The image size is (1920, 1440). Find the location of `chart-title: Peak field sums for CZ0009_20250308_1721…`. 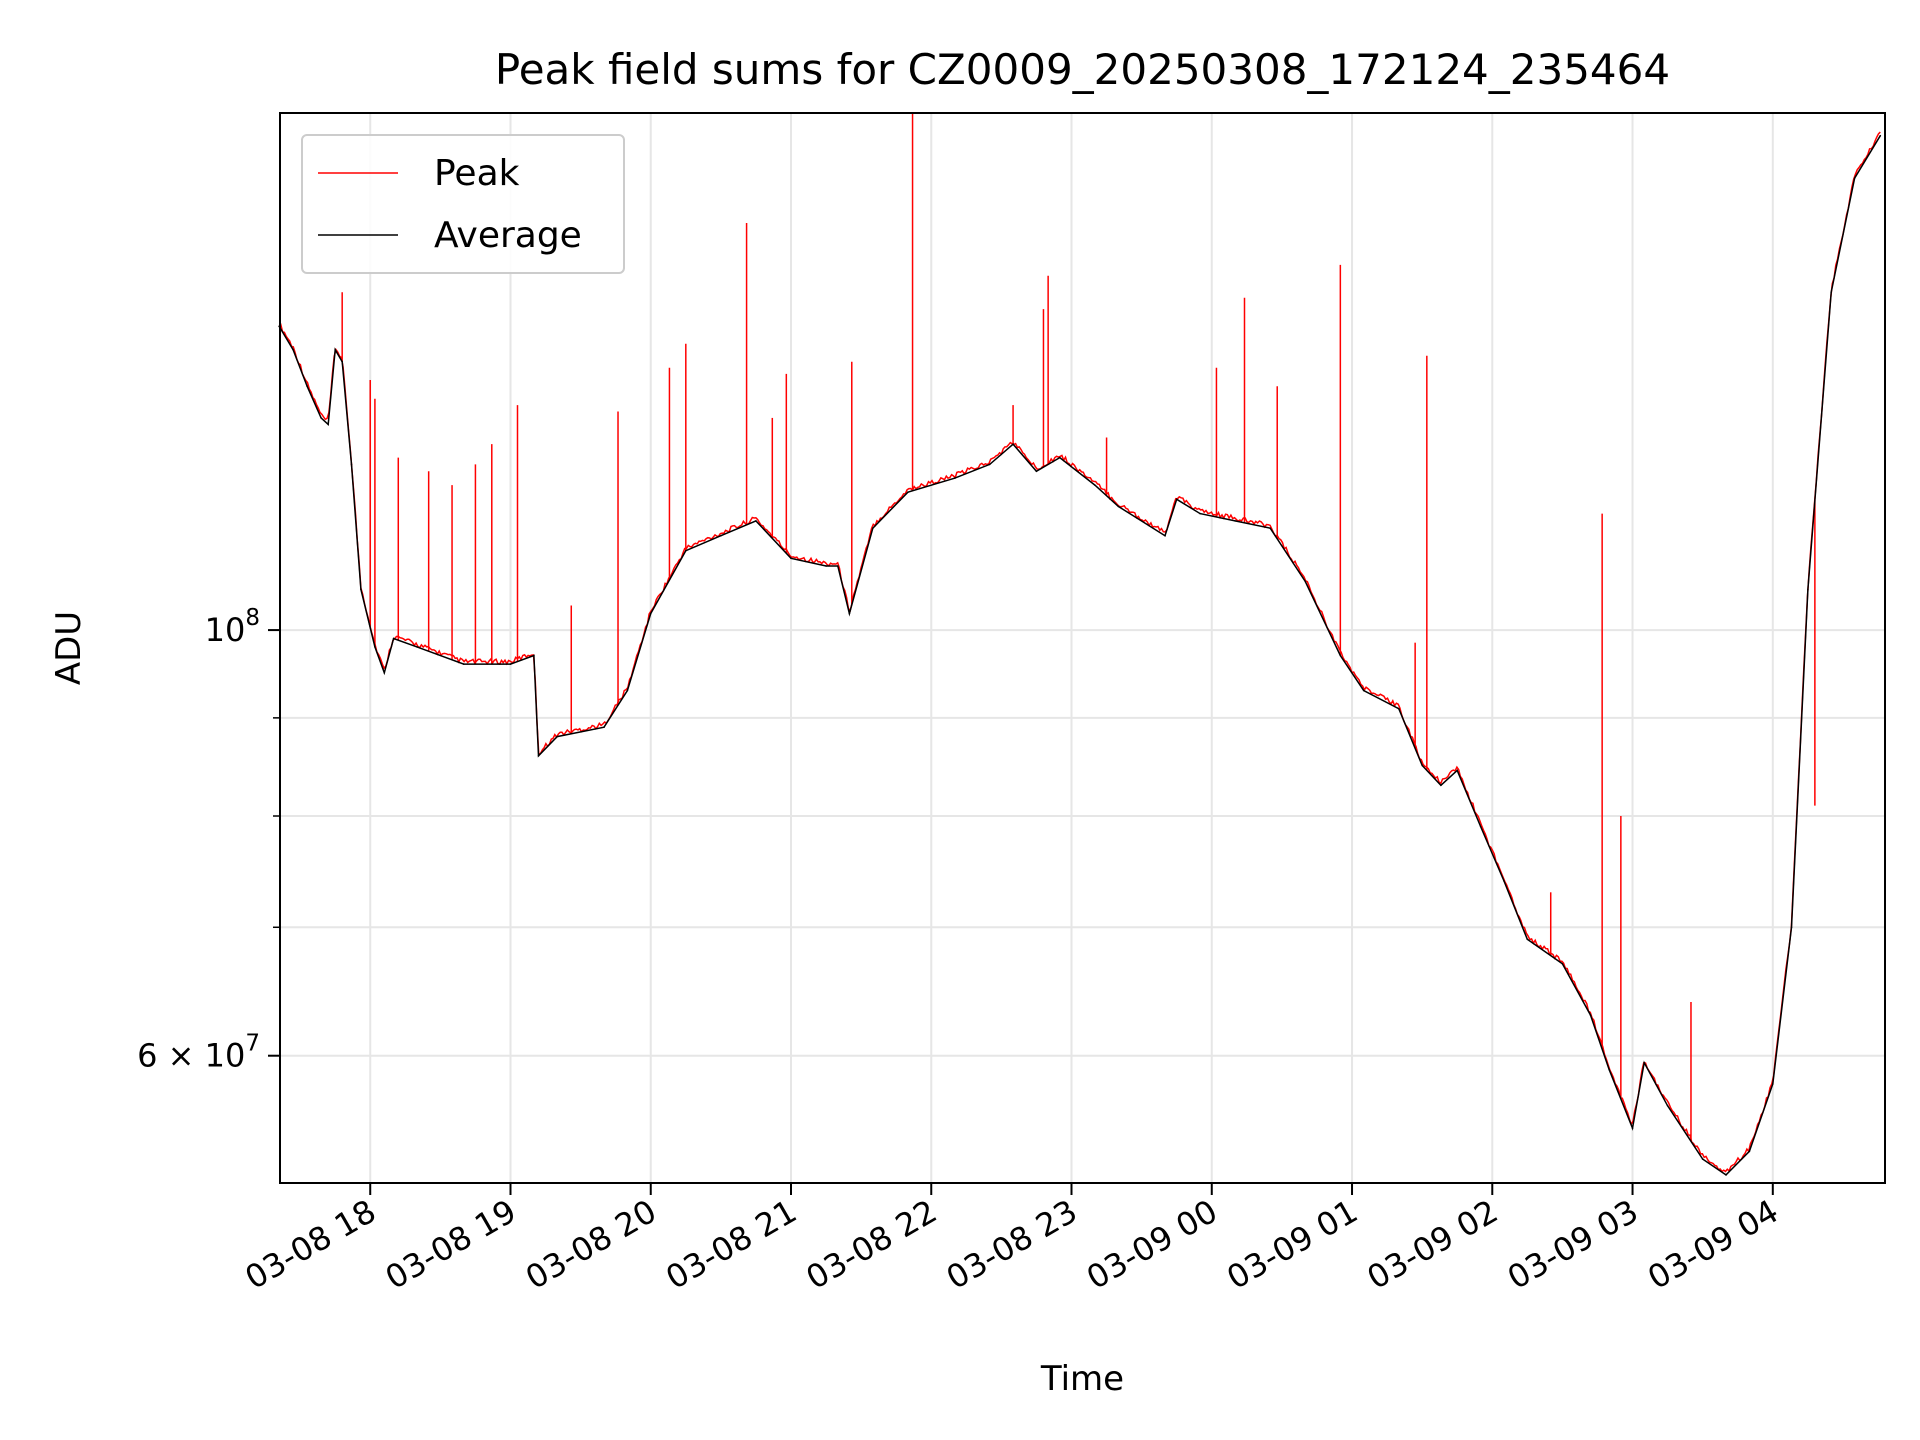

chart-title: Peak field sums for CZ0009_20250308_1721… is located at coordinates (1082, 69).